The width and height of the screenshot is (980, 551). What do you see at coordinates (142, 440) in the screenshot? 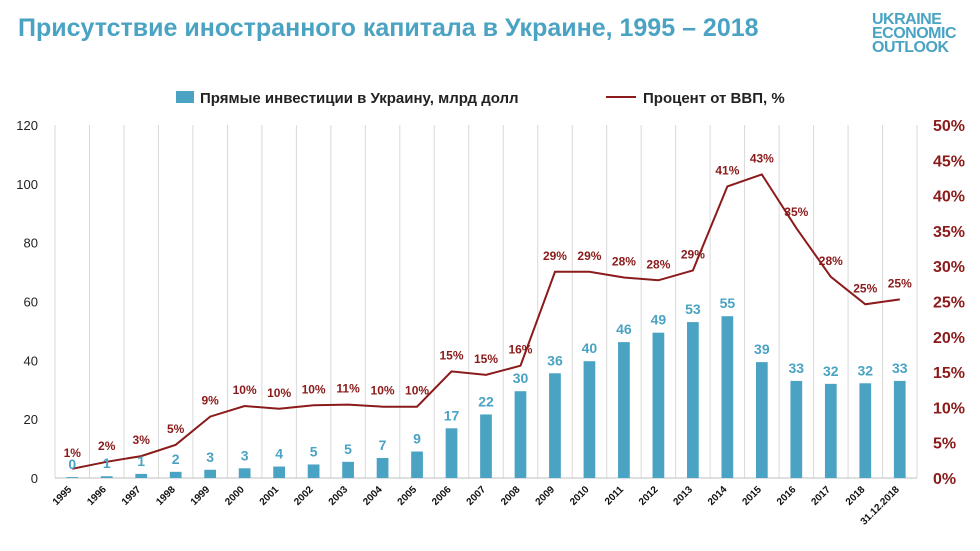
I see `line-value-label: 3%` at bounding box center [142, 440].